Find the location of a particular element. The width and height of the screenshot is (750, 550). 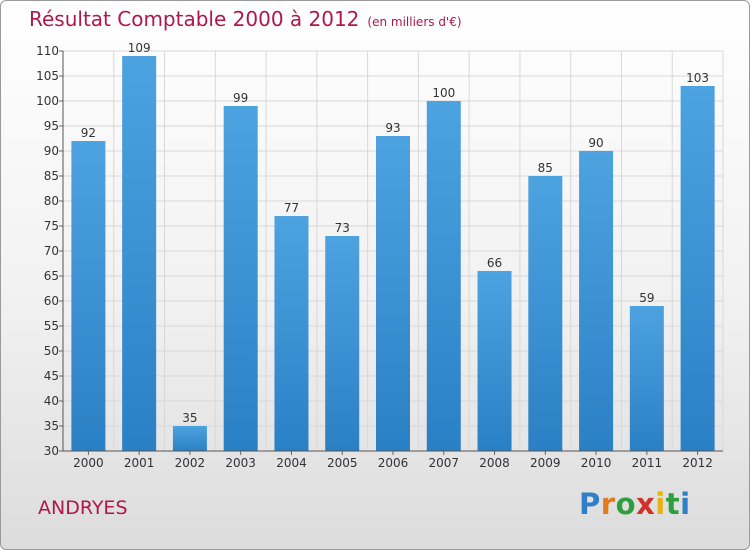

logo-letter: r is located at coordinates (608, 504).